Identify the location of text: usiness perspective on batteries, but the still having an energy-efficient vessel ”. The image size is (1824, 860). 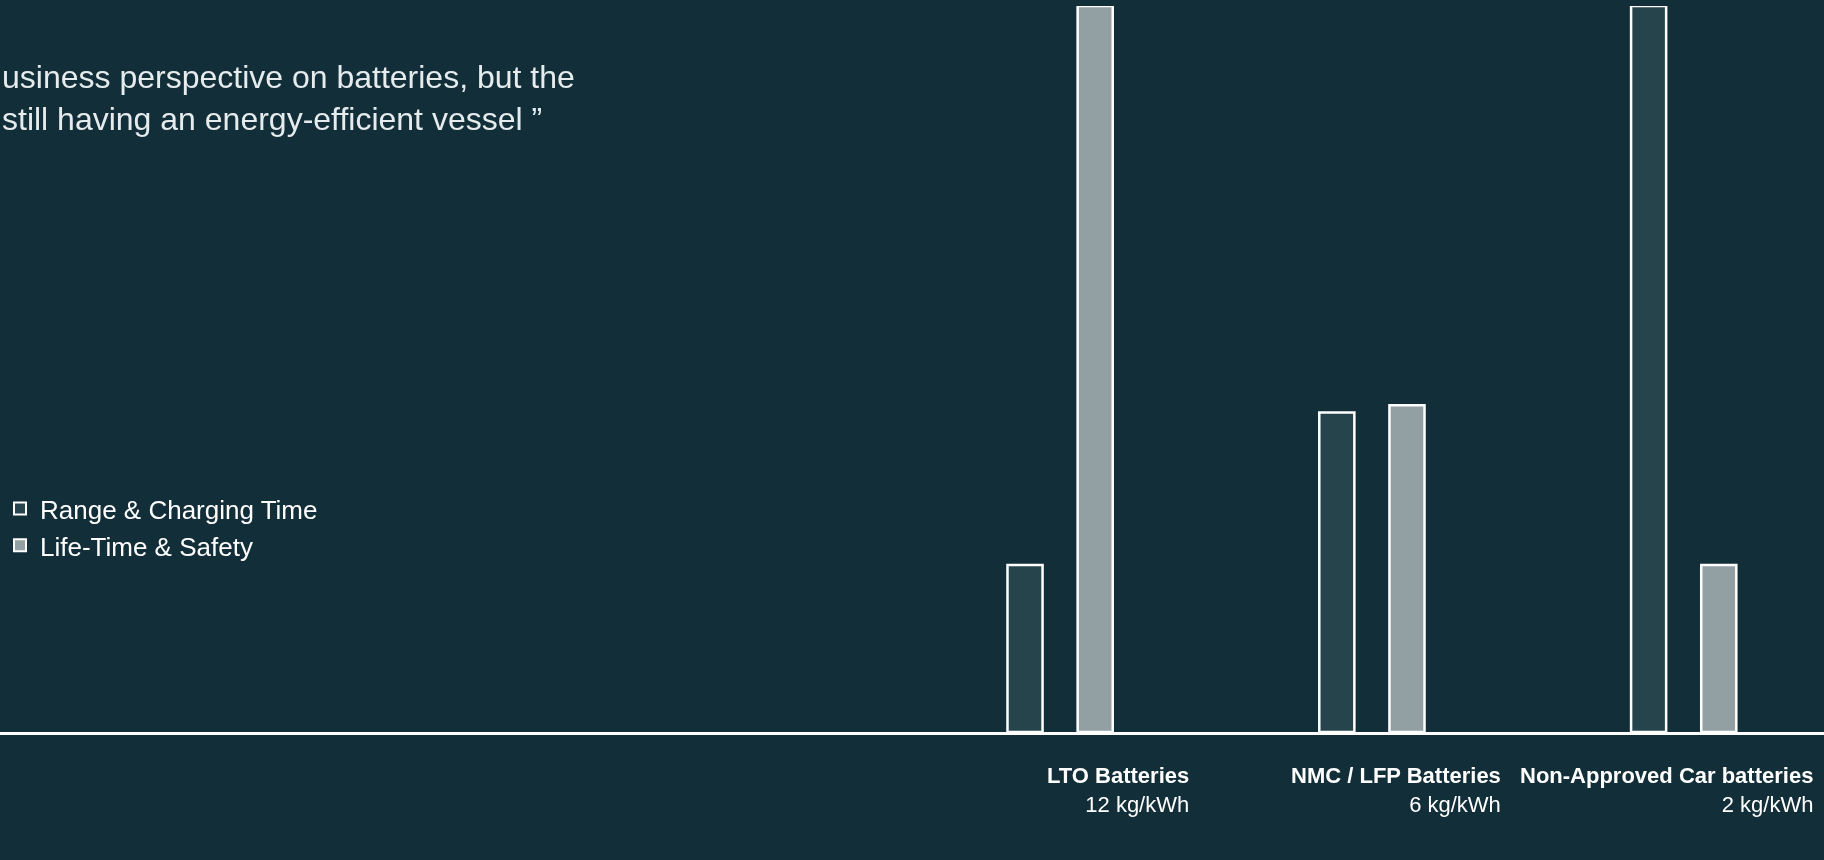
(288, 98).